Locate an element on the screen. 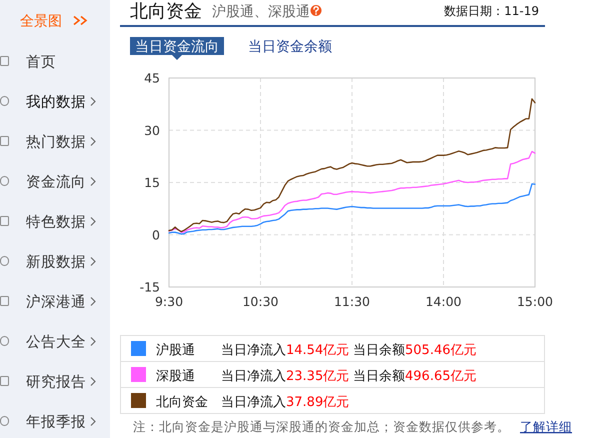 The width and height of the screenshot is (597, 438). text: 当日资金流向 is located at coordinates (177, 47).